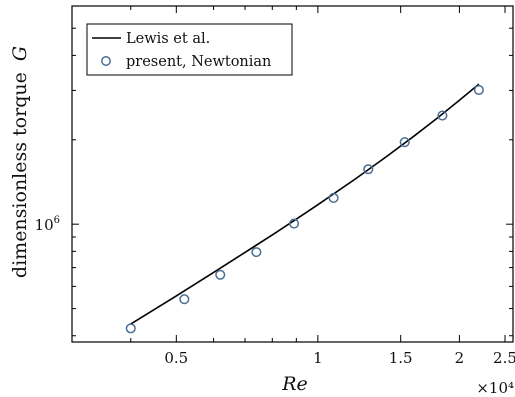 Image resolution: width=515 pixels, height=397 pixels. Describe the element at coordinates (198, 62) in the screenshot. I see `legend-label-present: present, Newtonian` at that location.